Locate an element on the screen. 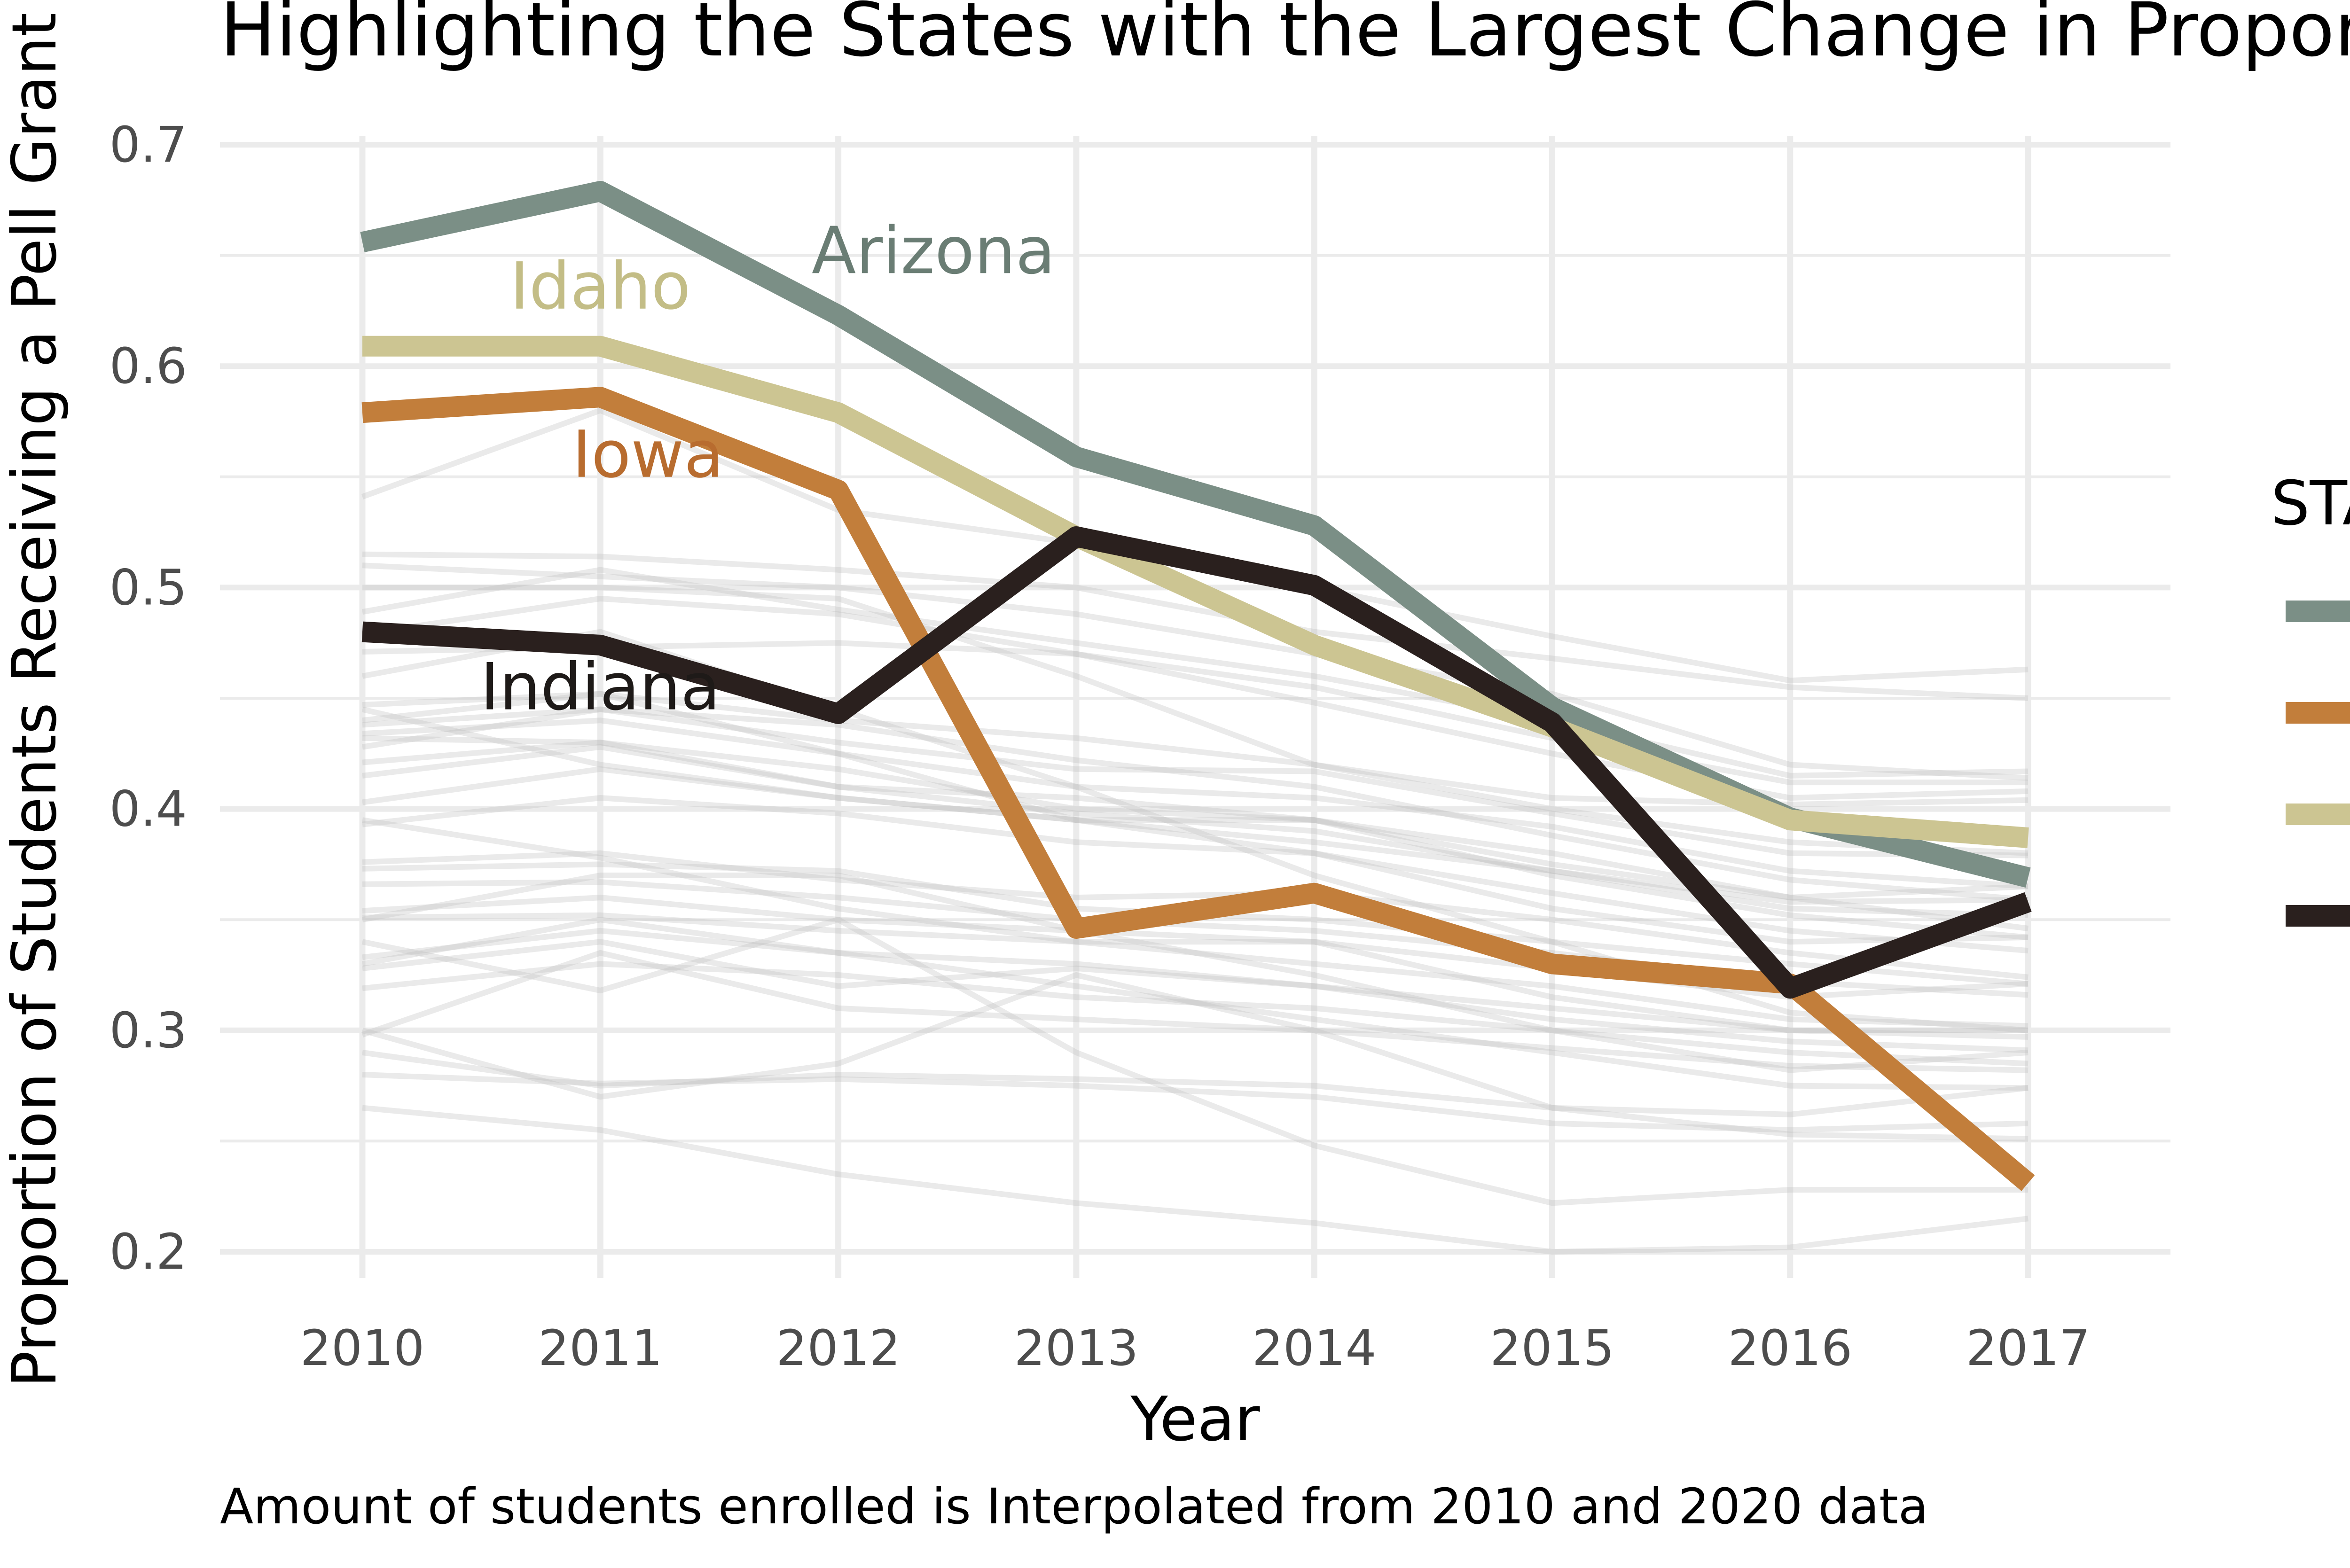 The width and height of the screenshot is (2350, 1568). y-tick-label: 0.6 is located at coordinates (148, 366).